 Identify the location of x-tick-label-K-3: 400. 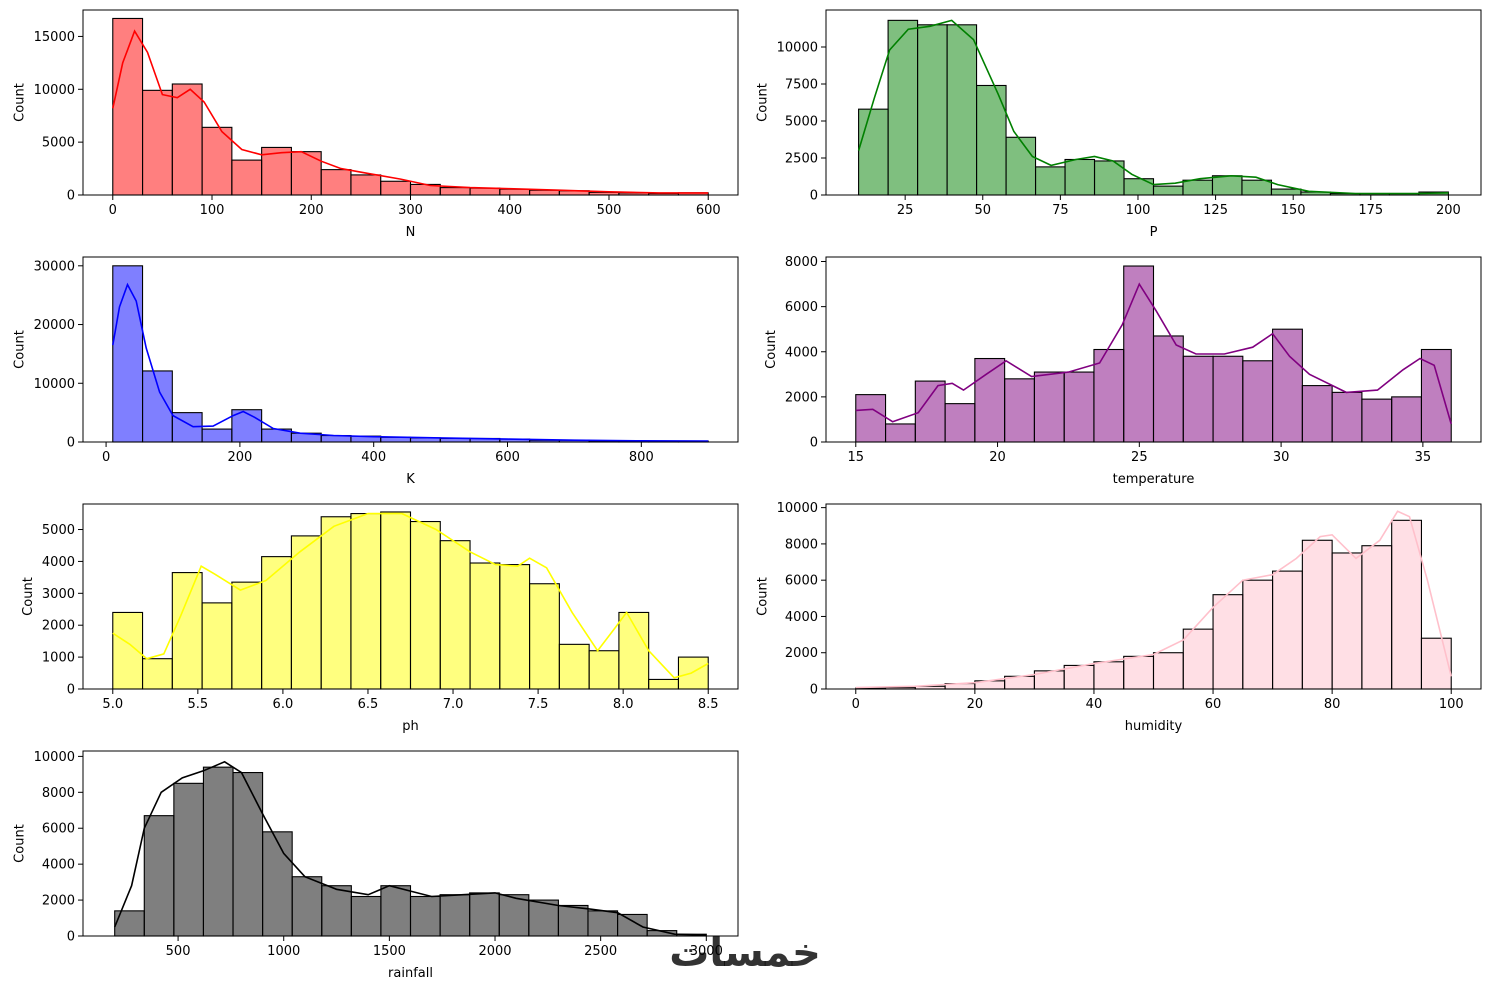
(373, 457).